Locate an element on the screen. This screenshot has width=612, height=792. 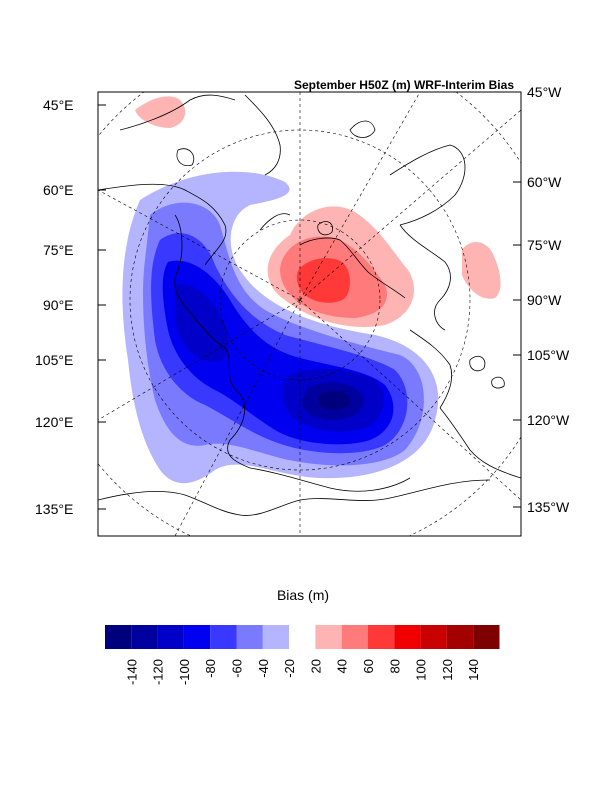
right-axis-label: 90°W is located at coordinates (544, 300).